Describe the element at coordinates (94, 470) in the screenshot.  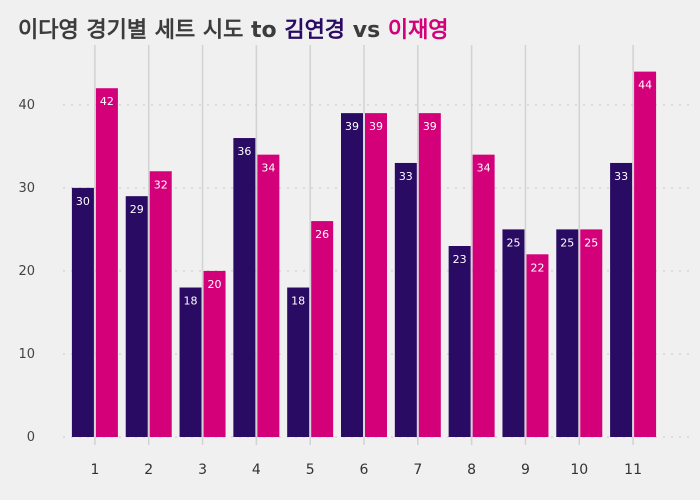
I see `x-tick-label: 1` at that location.